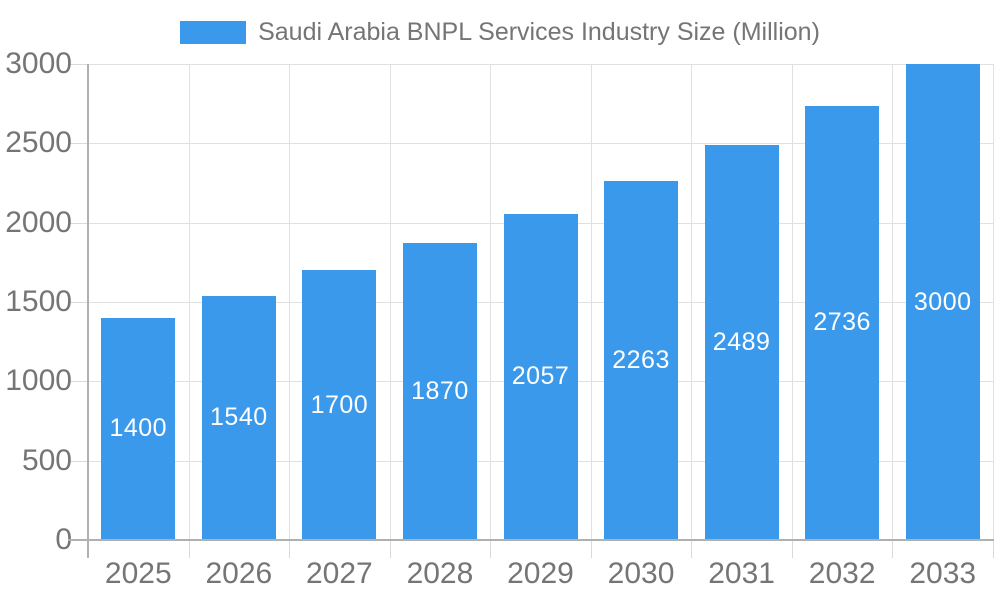 The width and height of the screenshot is (1000, 600). I want to click on y-axis-tick-2000, so click(78, 223).